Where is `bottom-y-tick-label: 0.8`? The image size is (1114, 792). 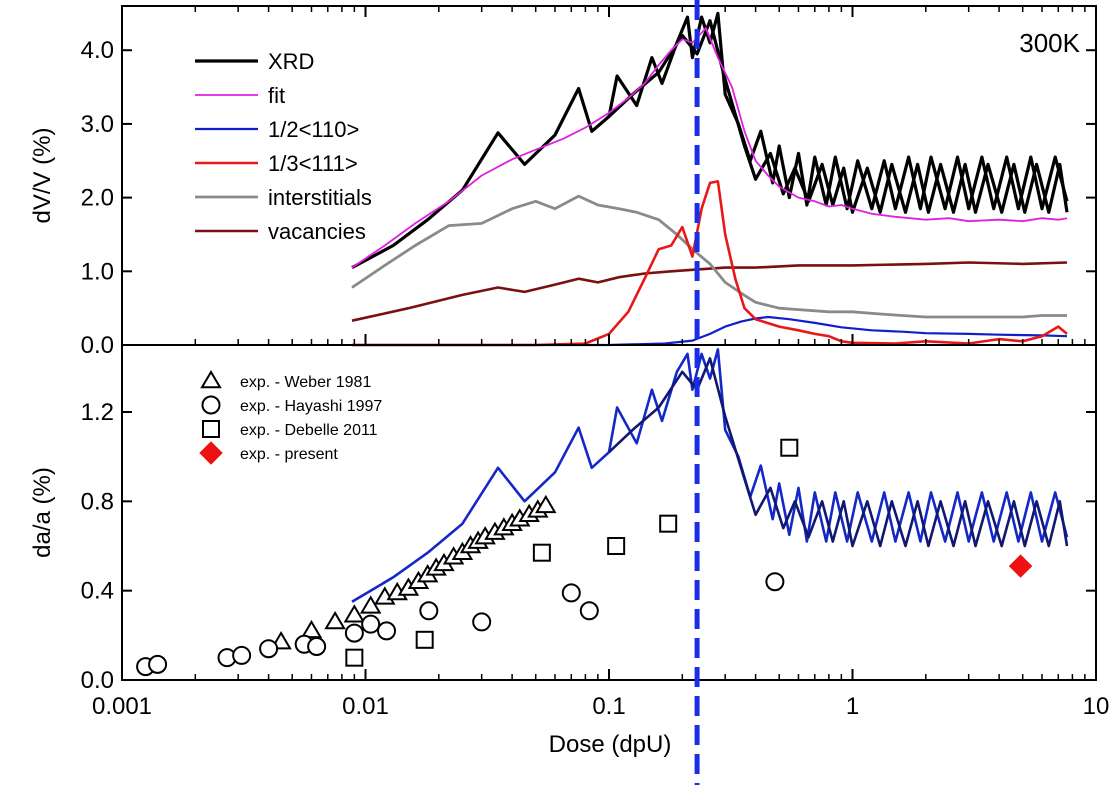 bottom-y-tick-label: 0.8 is located at coordinates (97, 501).